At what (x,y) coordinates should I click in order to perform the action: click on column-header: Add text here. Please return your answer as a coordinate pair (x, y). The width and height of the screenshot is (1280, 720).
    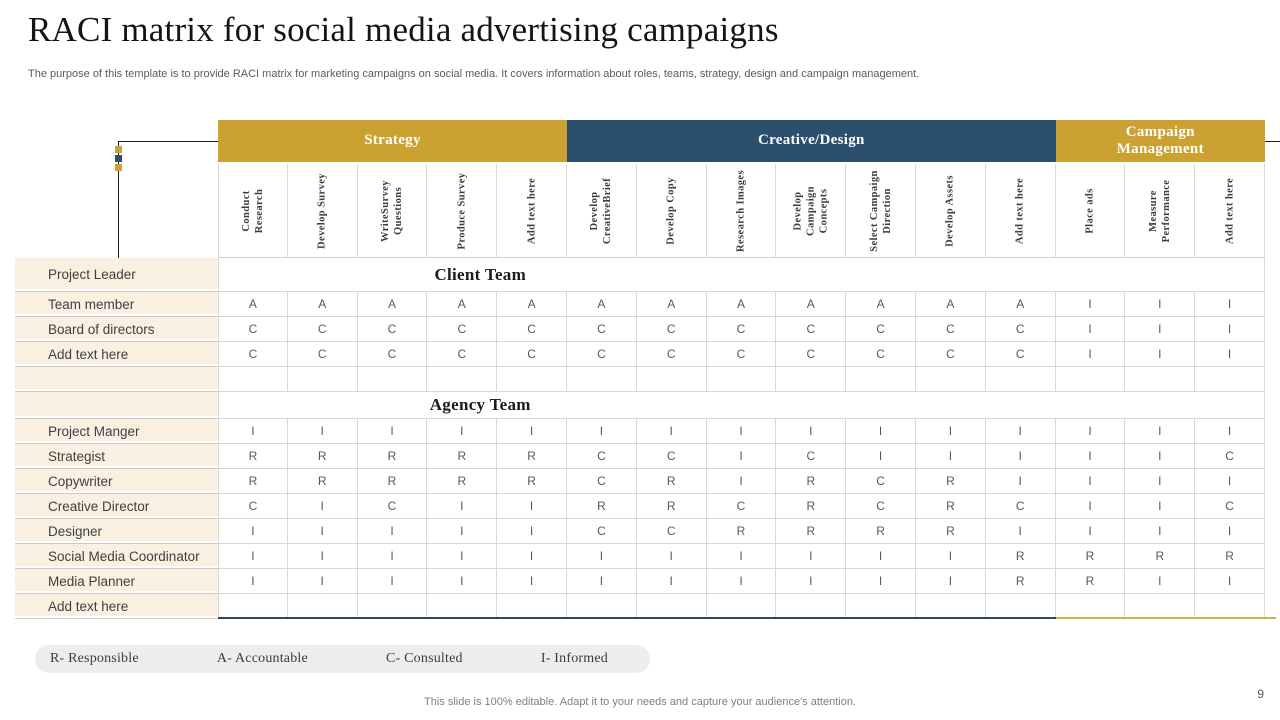
    Looking at the image, I should click on (1020, 211).